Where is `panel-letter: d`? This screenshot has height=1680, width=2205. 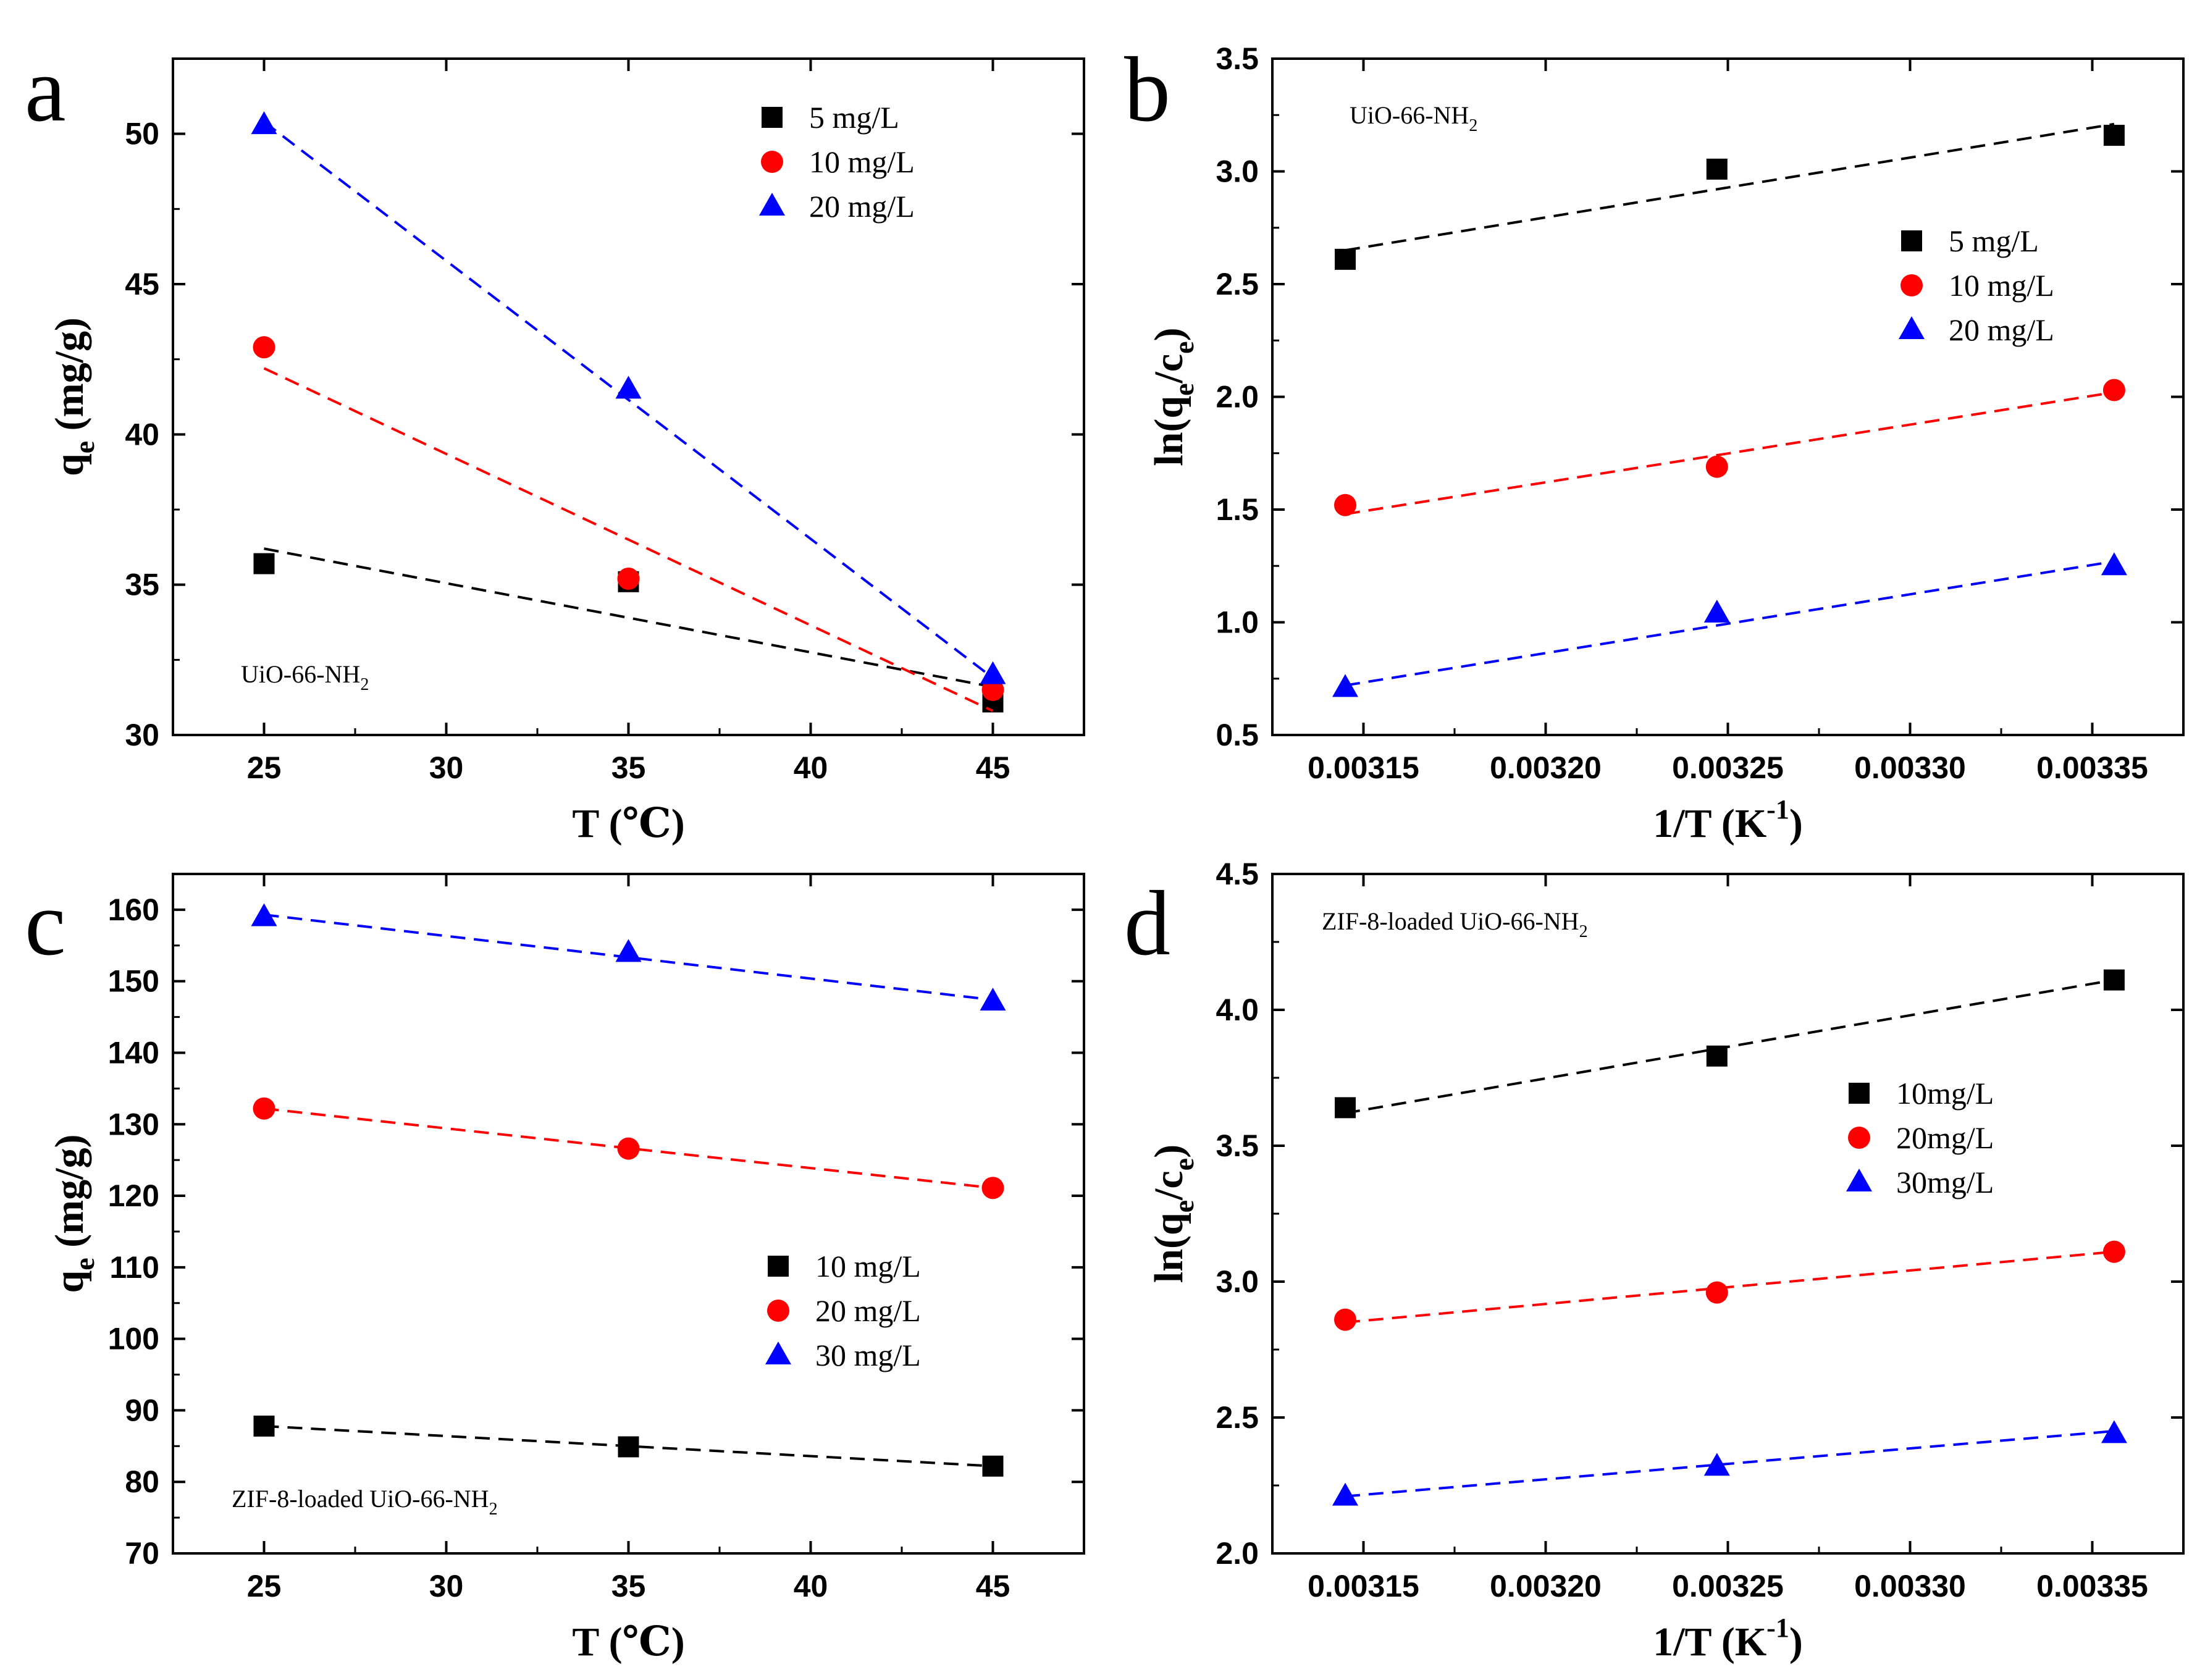
panel-letter: d is located at coordinates (1147, 923).